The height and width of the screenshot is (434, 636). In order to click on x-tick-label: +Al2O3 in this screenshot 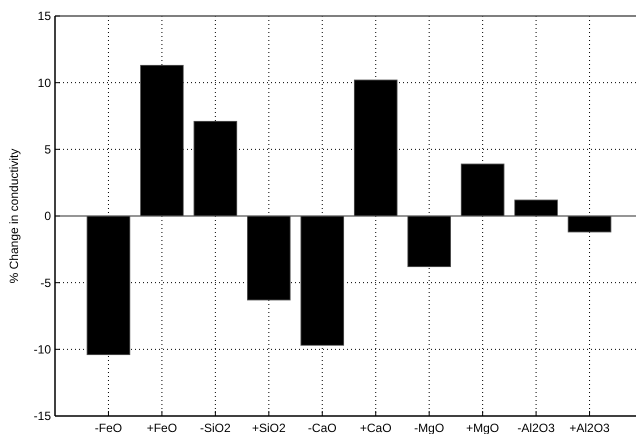, I will do `click(589, 427)`.